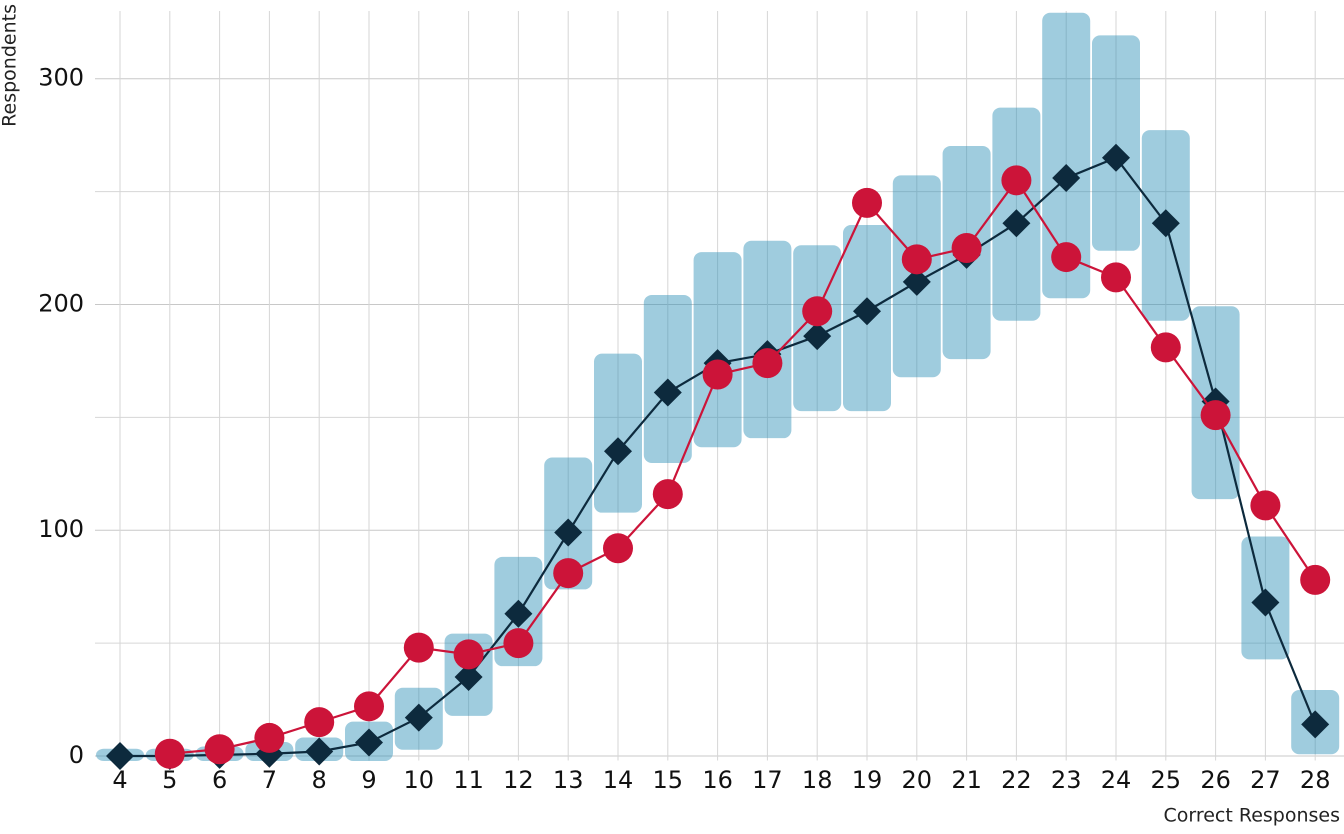 The image size is (1344, 834). What do you see at coordinates (867, 780) in the screenshot?
I see `x-tick-label: 19` at bounding box center [867, 780].